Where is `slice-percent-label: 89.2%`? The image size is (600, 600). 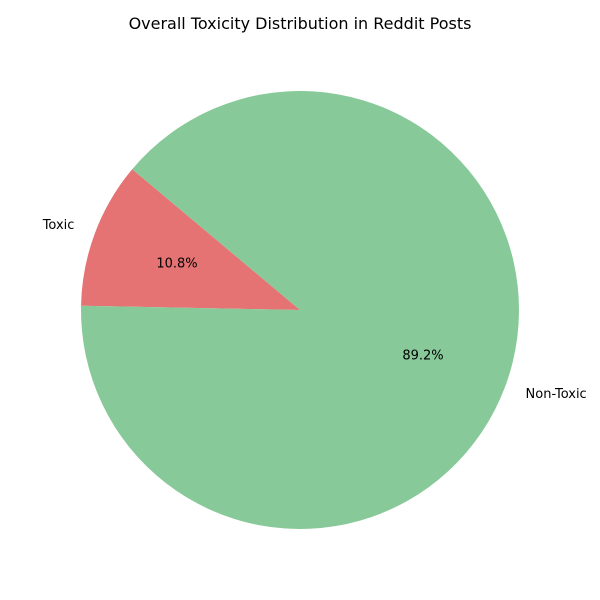
slice-percent-label: 89.2% is located at coordinates (422, 356).